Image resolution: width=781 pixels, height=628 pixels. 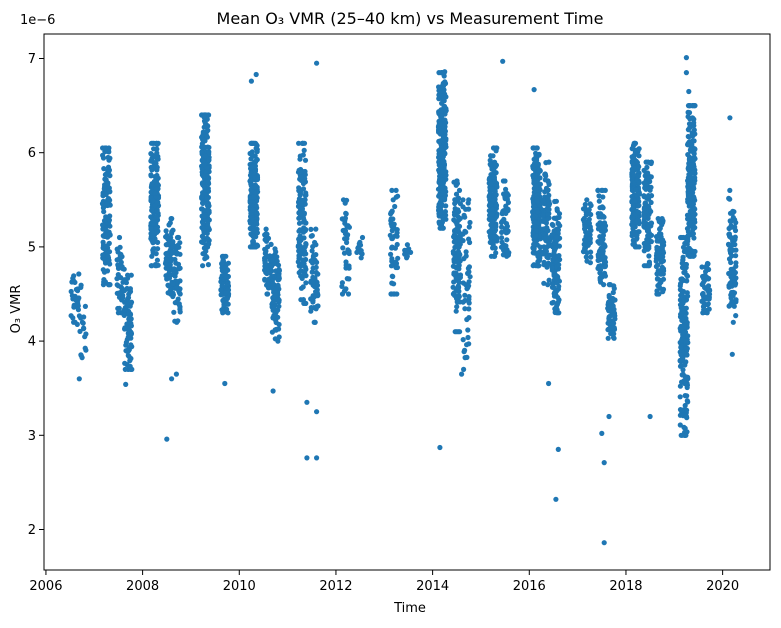 What do you see at coordinates (432, 586) in the screenshot?
I see `x-tick-label: 2014` at bounding box center [432, 586].